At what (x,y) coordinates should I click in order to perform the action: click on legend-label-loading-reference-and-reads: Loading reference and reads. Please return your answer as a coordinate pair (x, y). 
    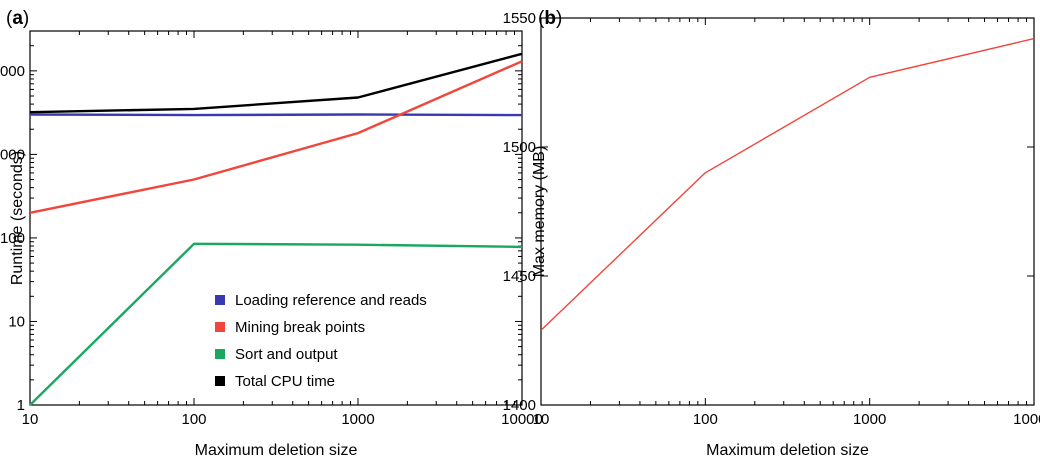
    Looking at the image, I should click on (331, 300).